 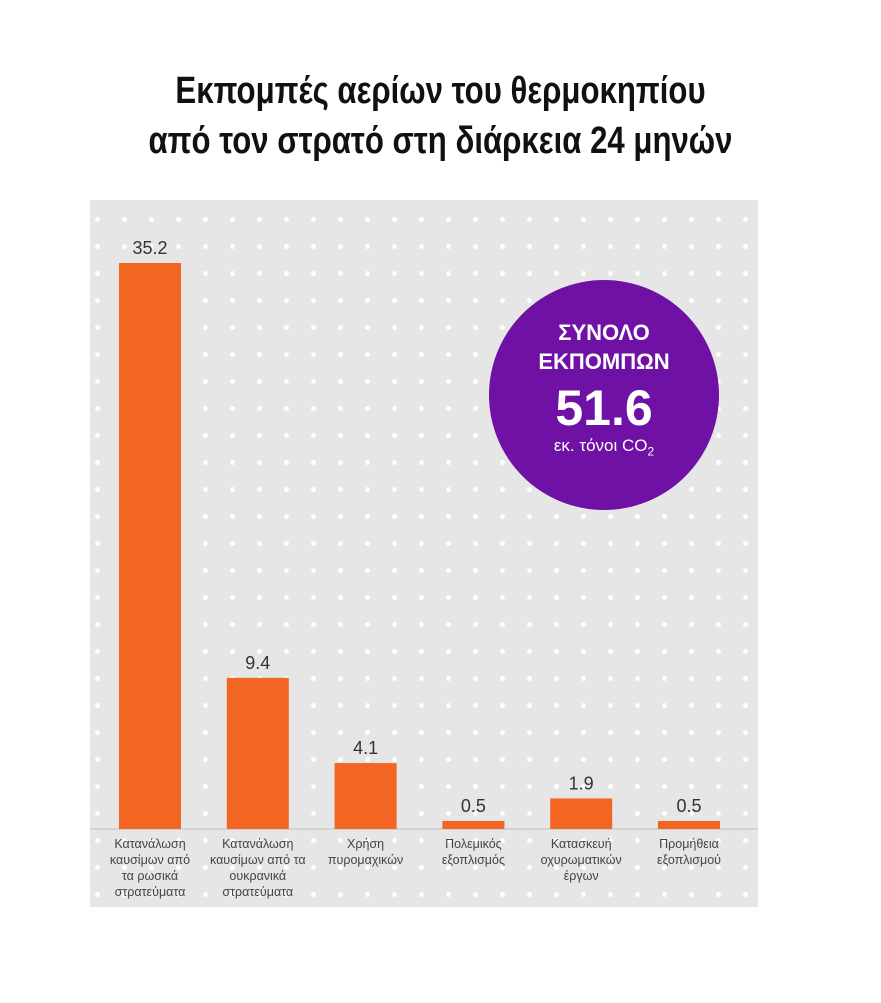 What do you see at coordinates (604, 447) in the screenshot?
I see `badge-unit: εκ. τόνοι CO2` at bounding box center [604, 447].